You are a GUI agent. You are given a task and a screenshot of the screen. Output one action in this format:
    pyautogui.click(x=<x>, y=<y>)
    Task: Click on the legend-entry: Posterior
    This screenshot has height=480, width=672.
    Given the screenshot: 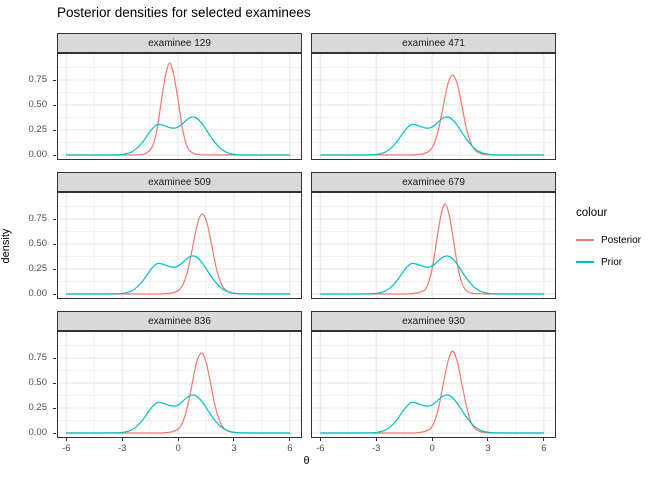 What is the action you would take?
    pyautogui.click(x=622, y=240)
    